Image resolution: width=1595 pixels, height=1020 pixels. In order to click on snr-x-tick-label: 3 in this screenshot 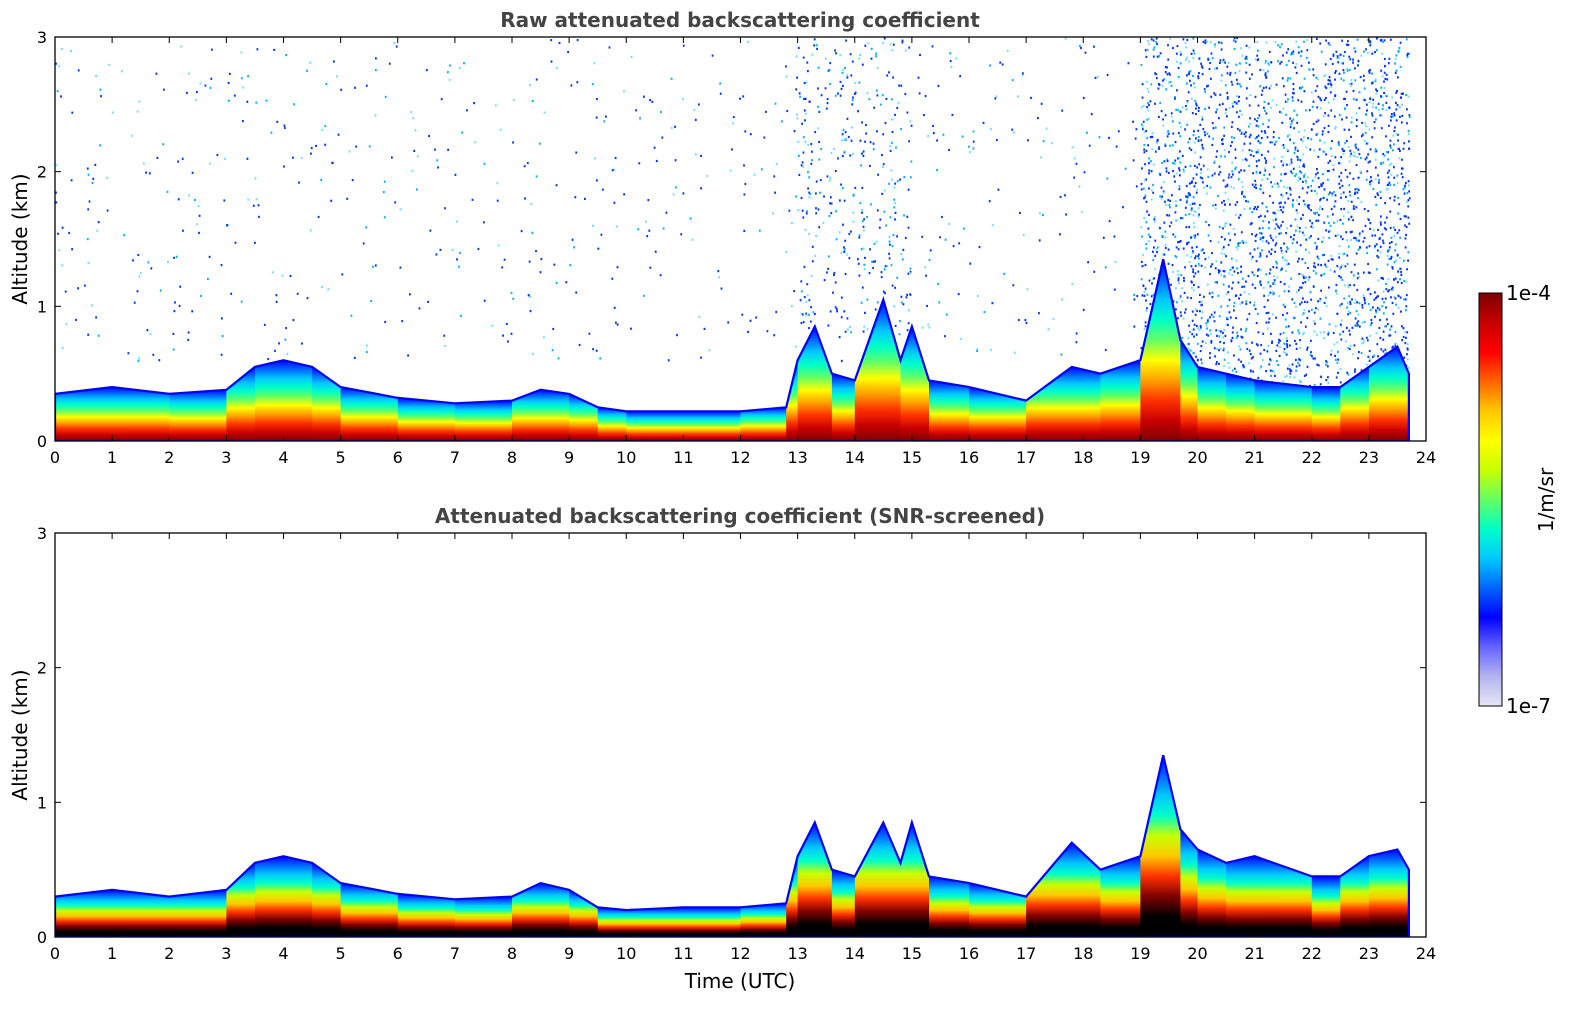, I will do `click(226, 953)`.